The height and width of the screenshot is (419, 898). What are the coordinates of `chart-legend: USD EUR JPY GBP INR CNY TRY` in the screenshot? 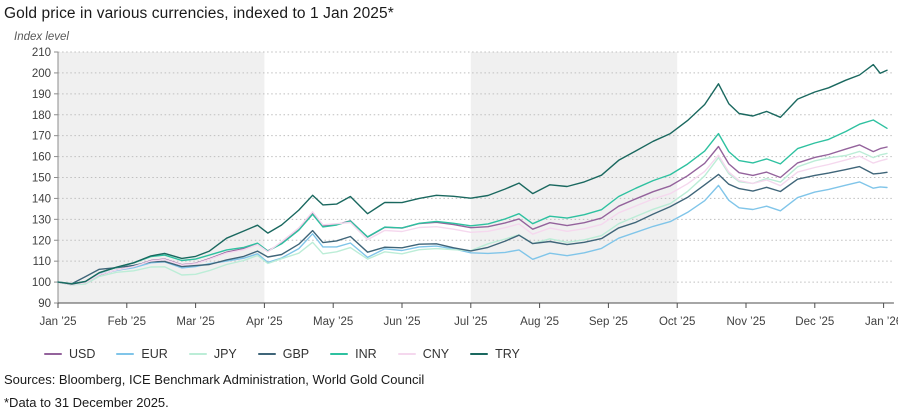 It's located at (292, 354).